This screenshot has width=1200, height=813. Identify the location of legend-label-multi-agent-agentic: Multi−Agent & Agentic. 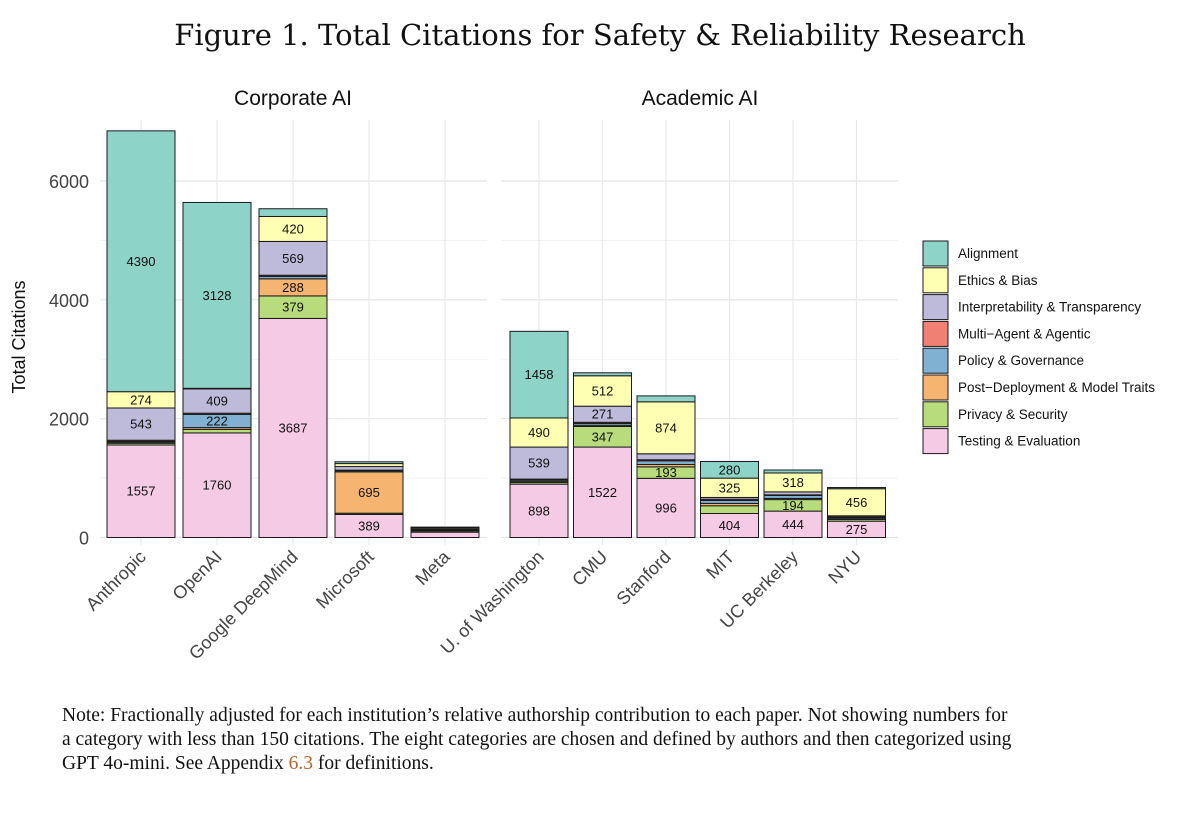
(1024, 333).